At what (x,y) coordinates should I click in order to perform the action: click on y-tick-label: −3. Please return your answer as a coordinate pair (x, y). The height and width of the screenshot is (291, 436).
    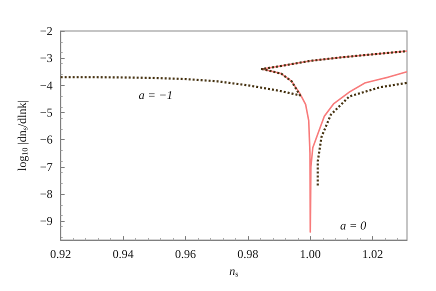
    Looking at the image, I should click on (46, 58).